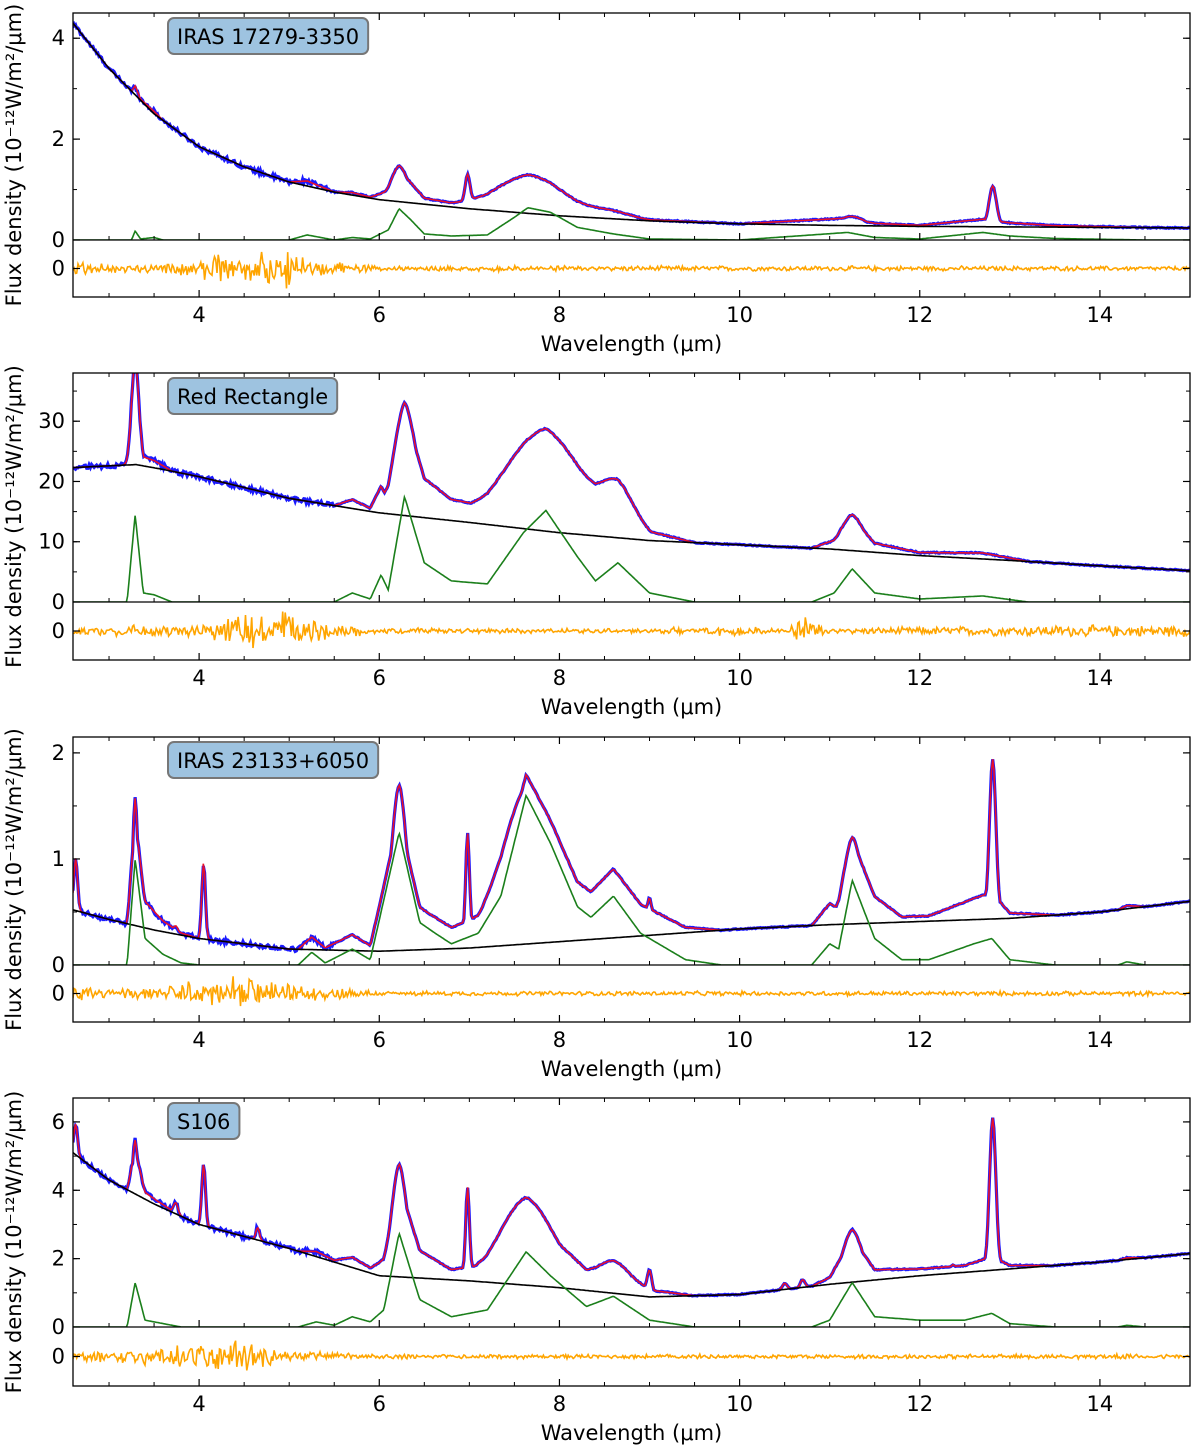 The height and width of the screenshot is (1446, 1200). Describe the element at coordinates (58, 1122) in the screenshot. I see `y-tick-label: 6` at that location.